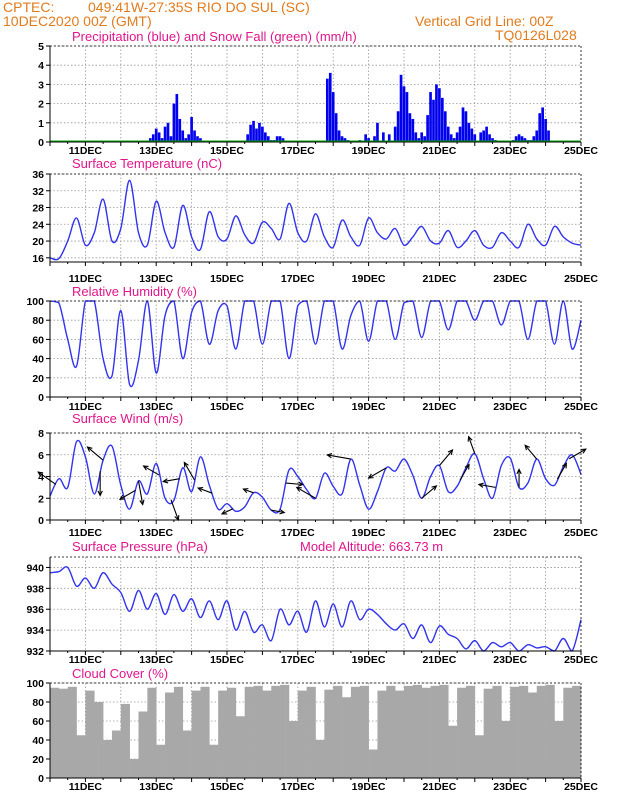 This screenshot has width=618, height=800. What do you see at coordinates (41, 85) in the screenshot?
I see `y-tick-label: 3` at bounding box center [41, 85].